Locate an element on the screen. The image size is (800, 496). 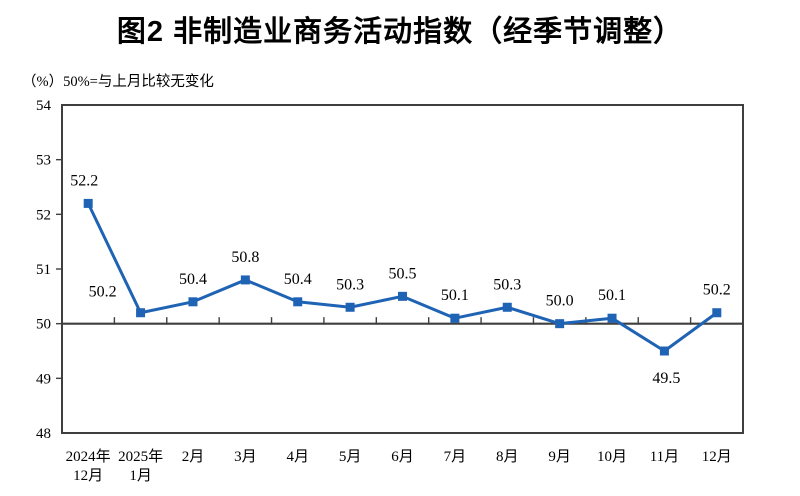
x-axis-category-label: 7月 is located at coordinates (455, 457).